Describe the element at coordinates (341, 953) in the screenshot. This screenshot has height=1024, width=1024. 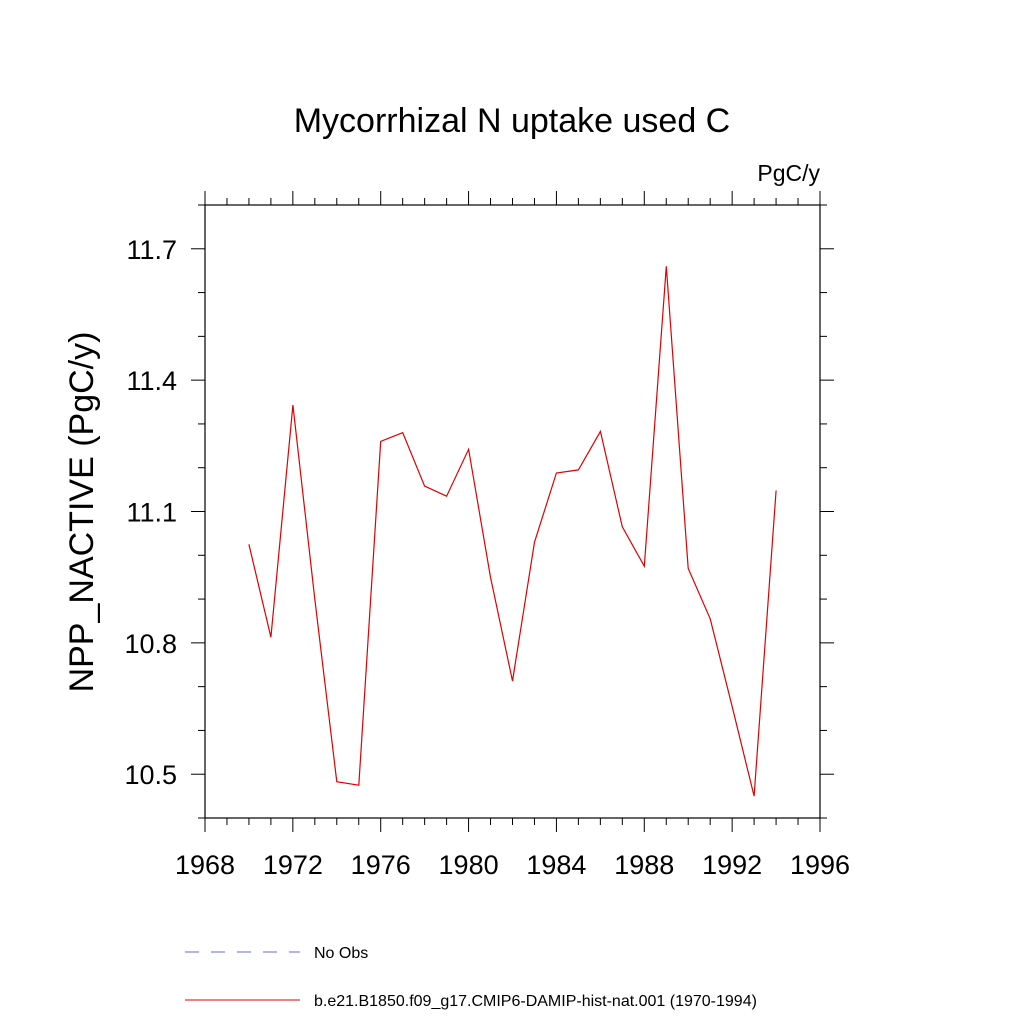
I see `legend-label: No Obs` at that location.